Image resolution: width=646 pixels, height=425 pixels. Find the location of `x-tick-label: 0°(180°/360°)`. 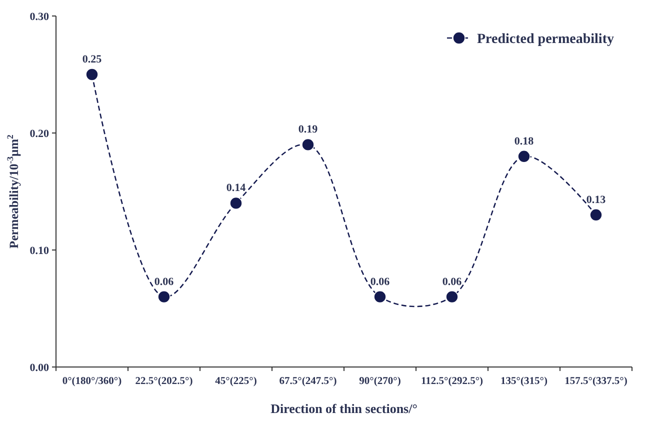

x-tick-label: 0°(180°/360°) is located at coordinates (92, 381).